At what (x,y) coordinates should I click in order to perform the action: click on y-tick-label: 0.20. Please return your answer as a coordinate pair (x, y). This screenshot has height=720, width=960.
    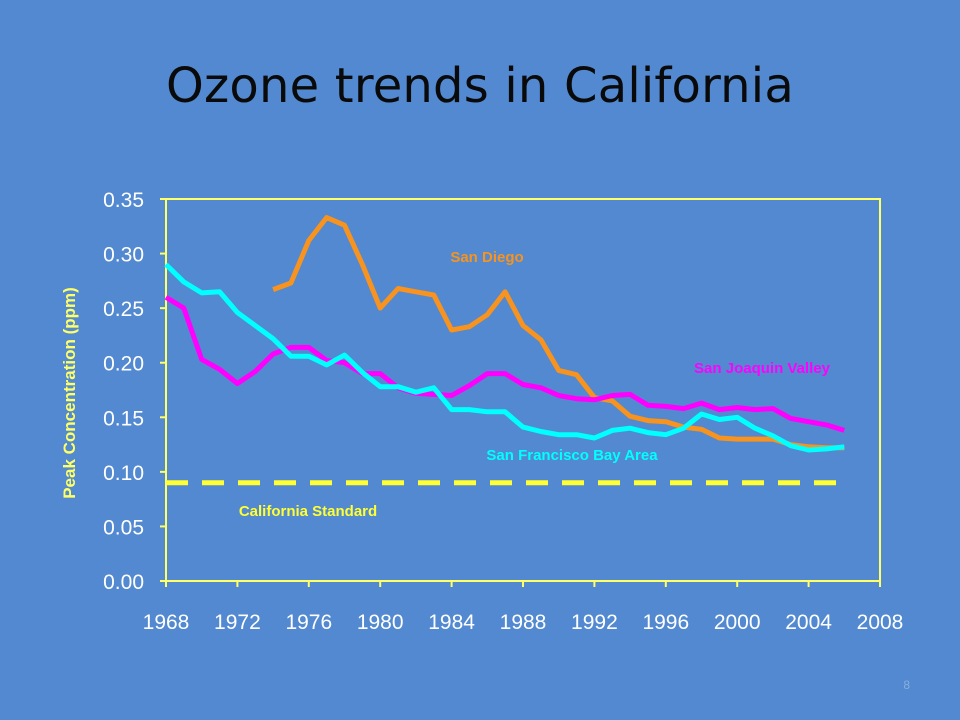
    Looking at the image, I should click on (123, 364).